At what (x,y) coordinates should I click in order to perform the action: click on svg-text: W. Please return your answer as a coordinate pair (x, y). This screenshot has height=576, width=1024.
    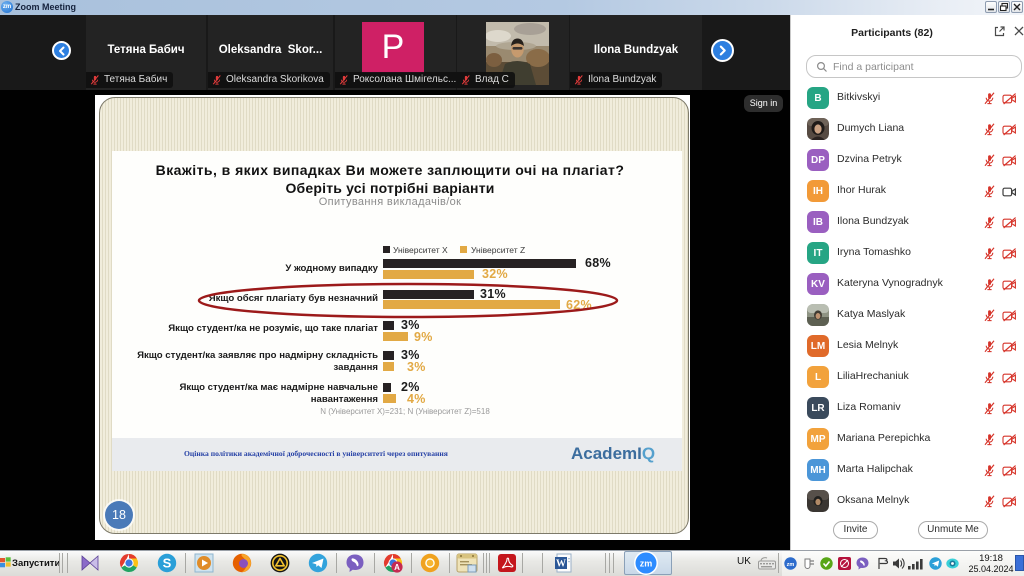
    Looking at the image, I should click on (561, 564).